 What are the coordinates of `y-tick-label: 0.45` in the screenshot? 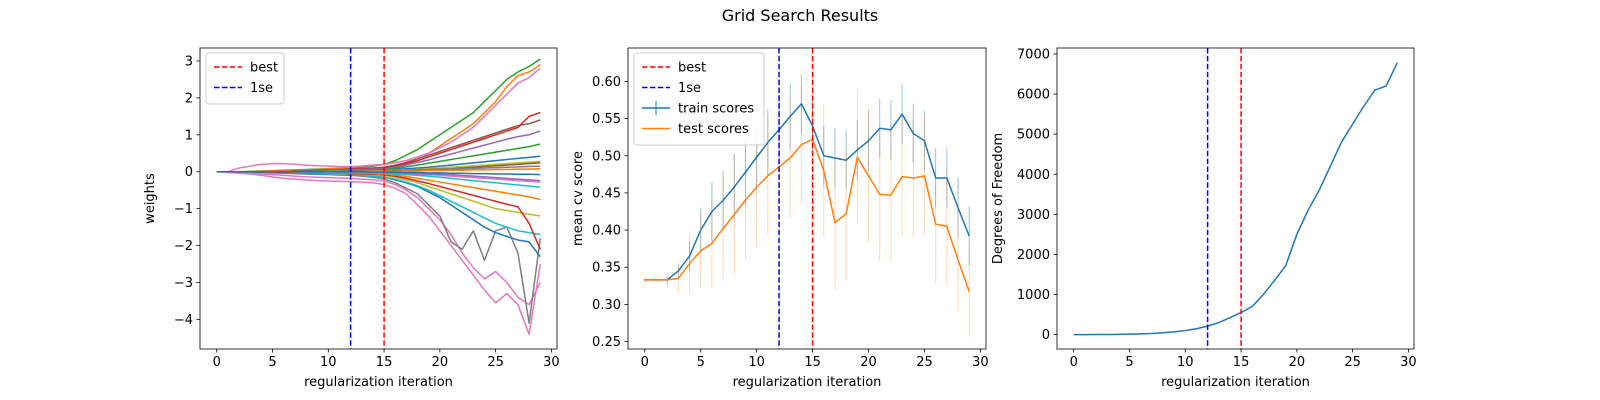 It's located at (606, 193).